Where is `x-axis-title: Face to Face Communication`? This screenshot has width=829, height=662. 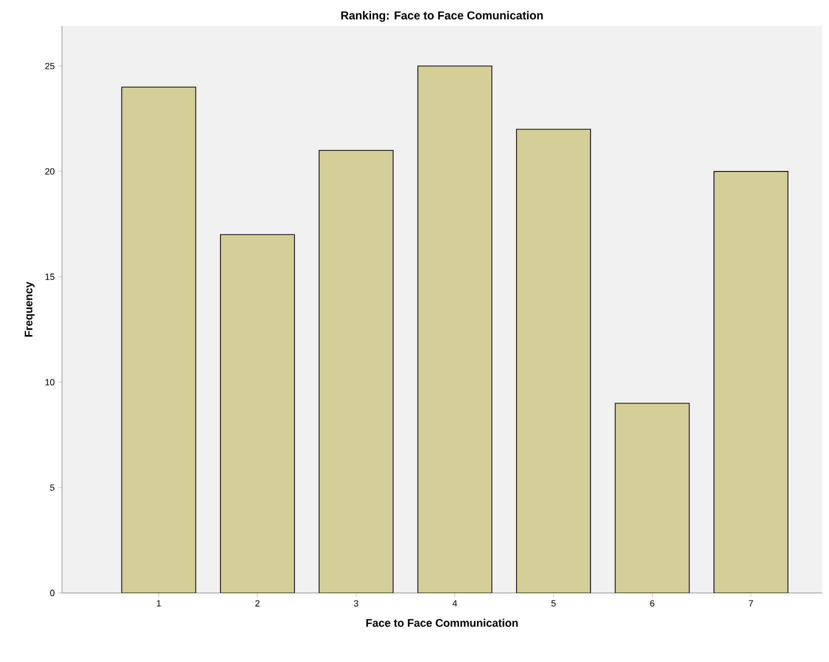
x-axis-title: Face to Face Communication is located at coordinates (442, 622).